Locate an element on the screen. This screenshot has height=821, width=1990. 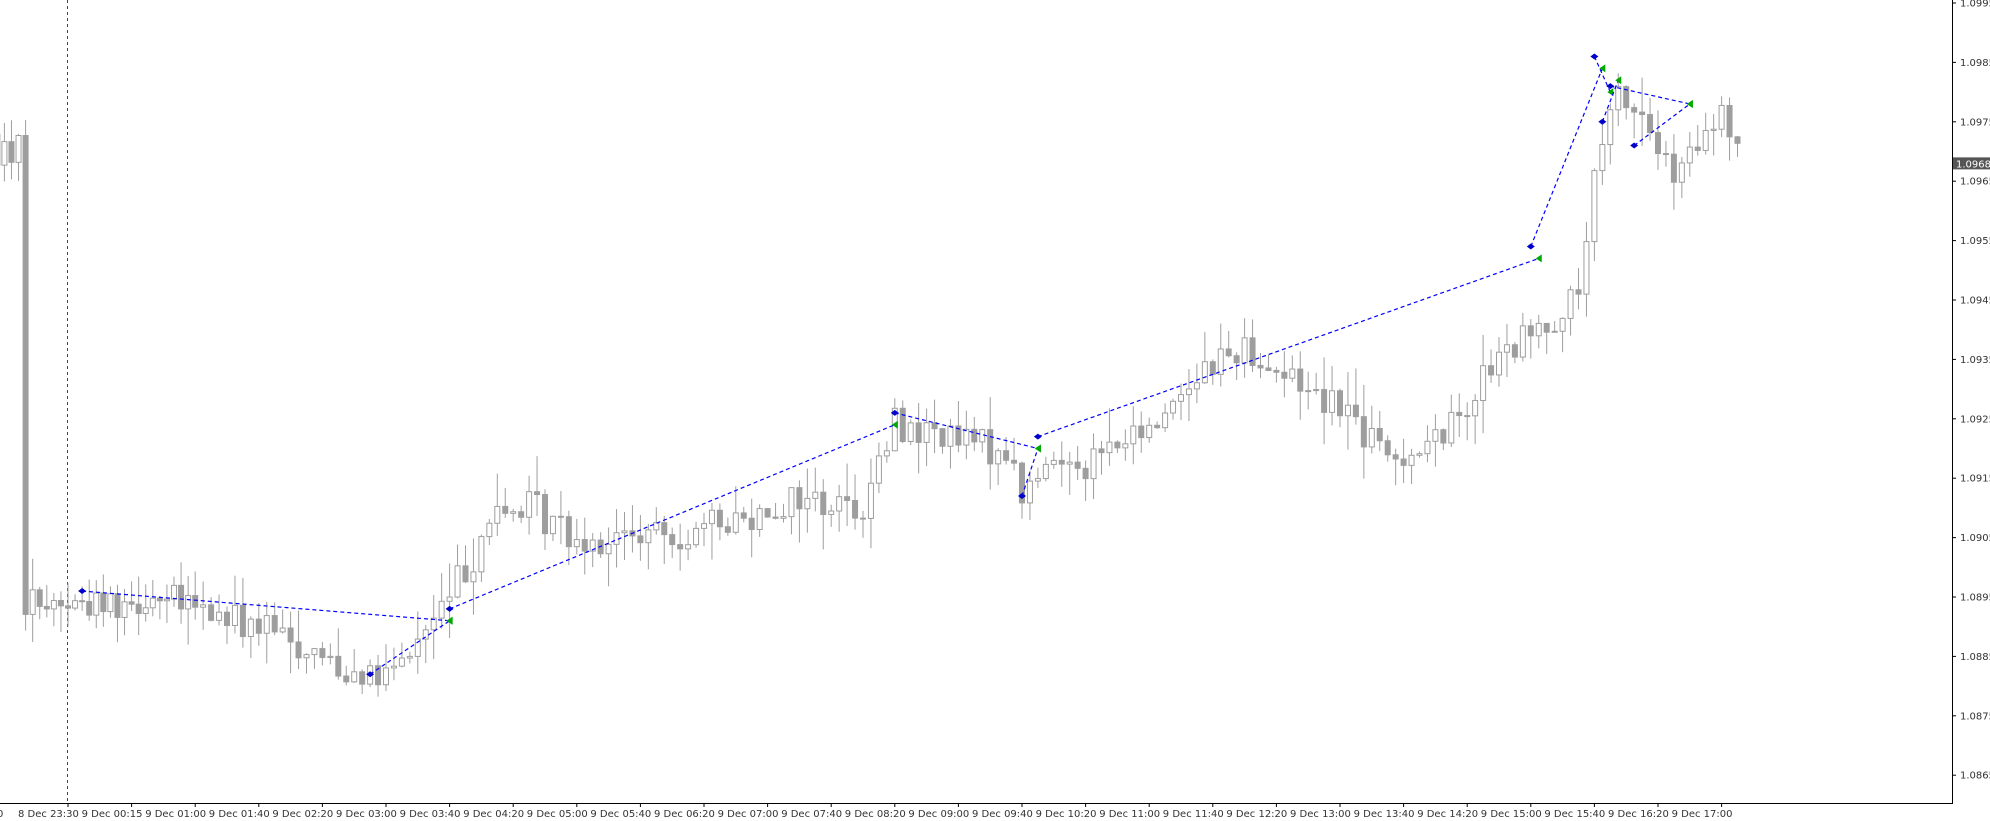
price-tick-label: 1.0955 is located at coordinates (1975, 241).